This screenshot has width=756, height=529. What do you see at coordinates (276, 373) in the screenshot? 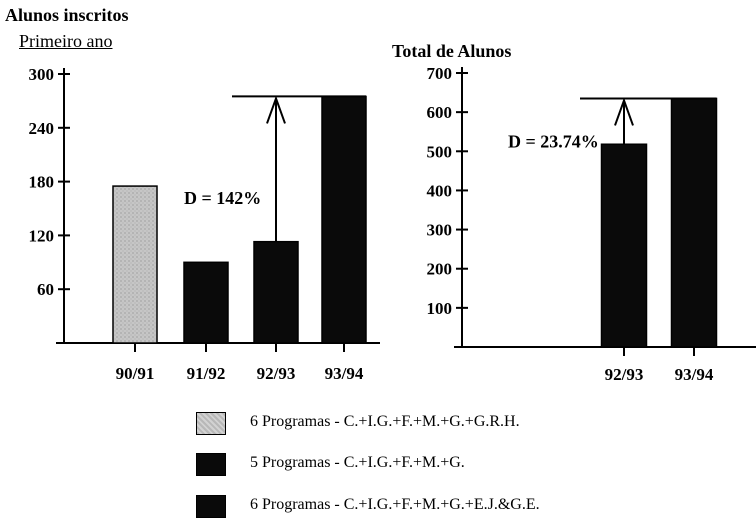
I see `chart1-x-tick-label: 92/93` at bounding box center [276, 373].